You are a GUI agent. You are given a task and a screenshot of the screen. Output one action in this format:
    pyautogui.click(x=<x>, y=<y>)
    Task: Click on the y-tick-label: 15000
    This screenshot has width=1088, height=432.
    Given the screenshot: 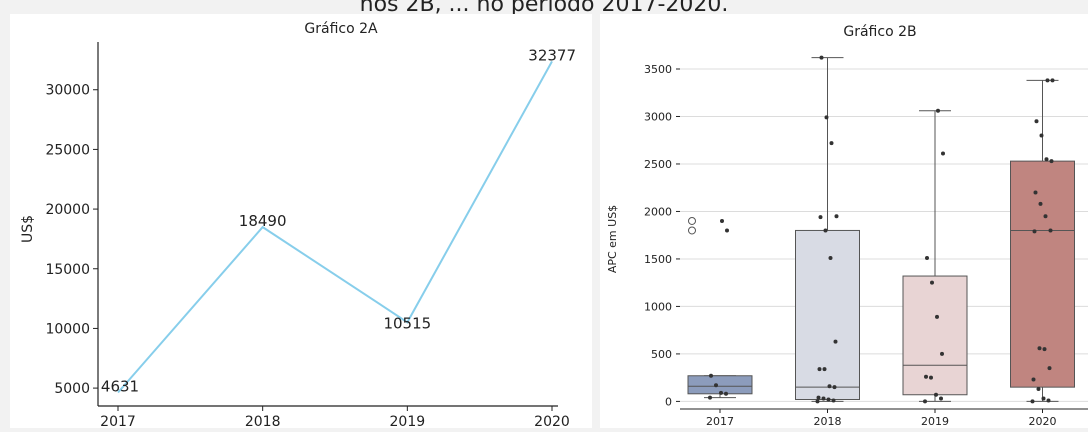 What is the action you would take?
    pyautogui.click(x=67, y=270)
    